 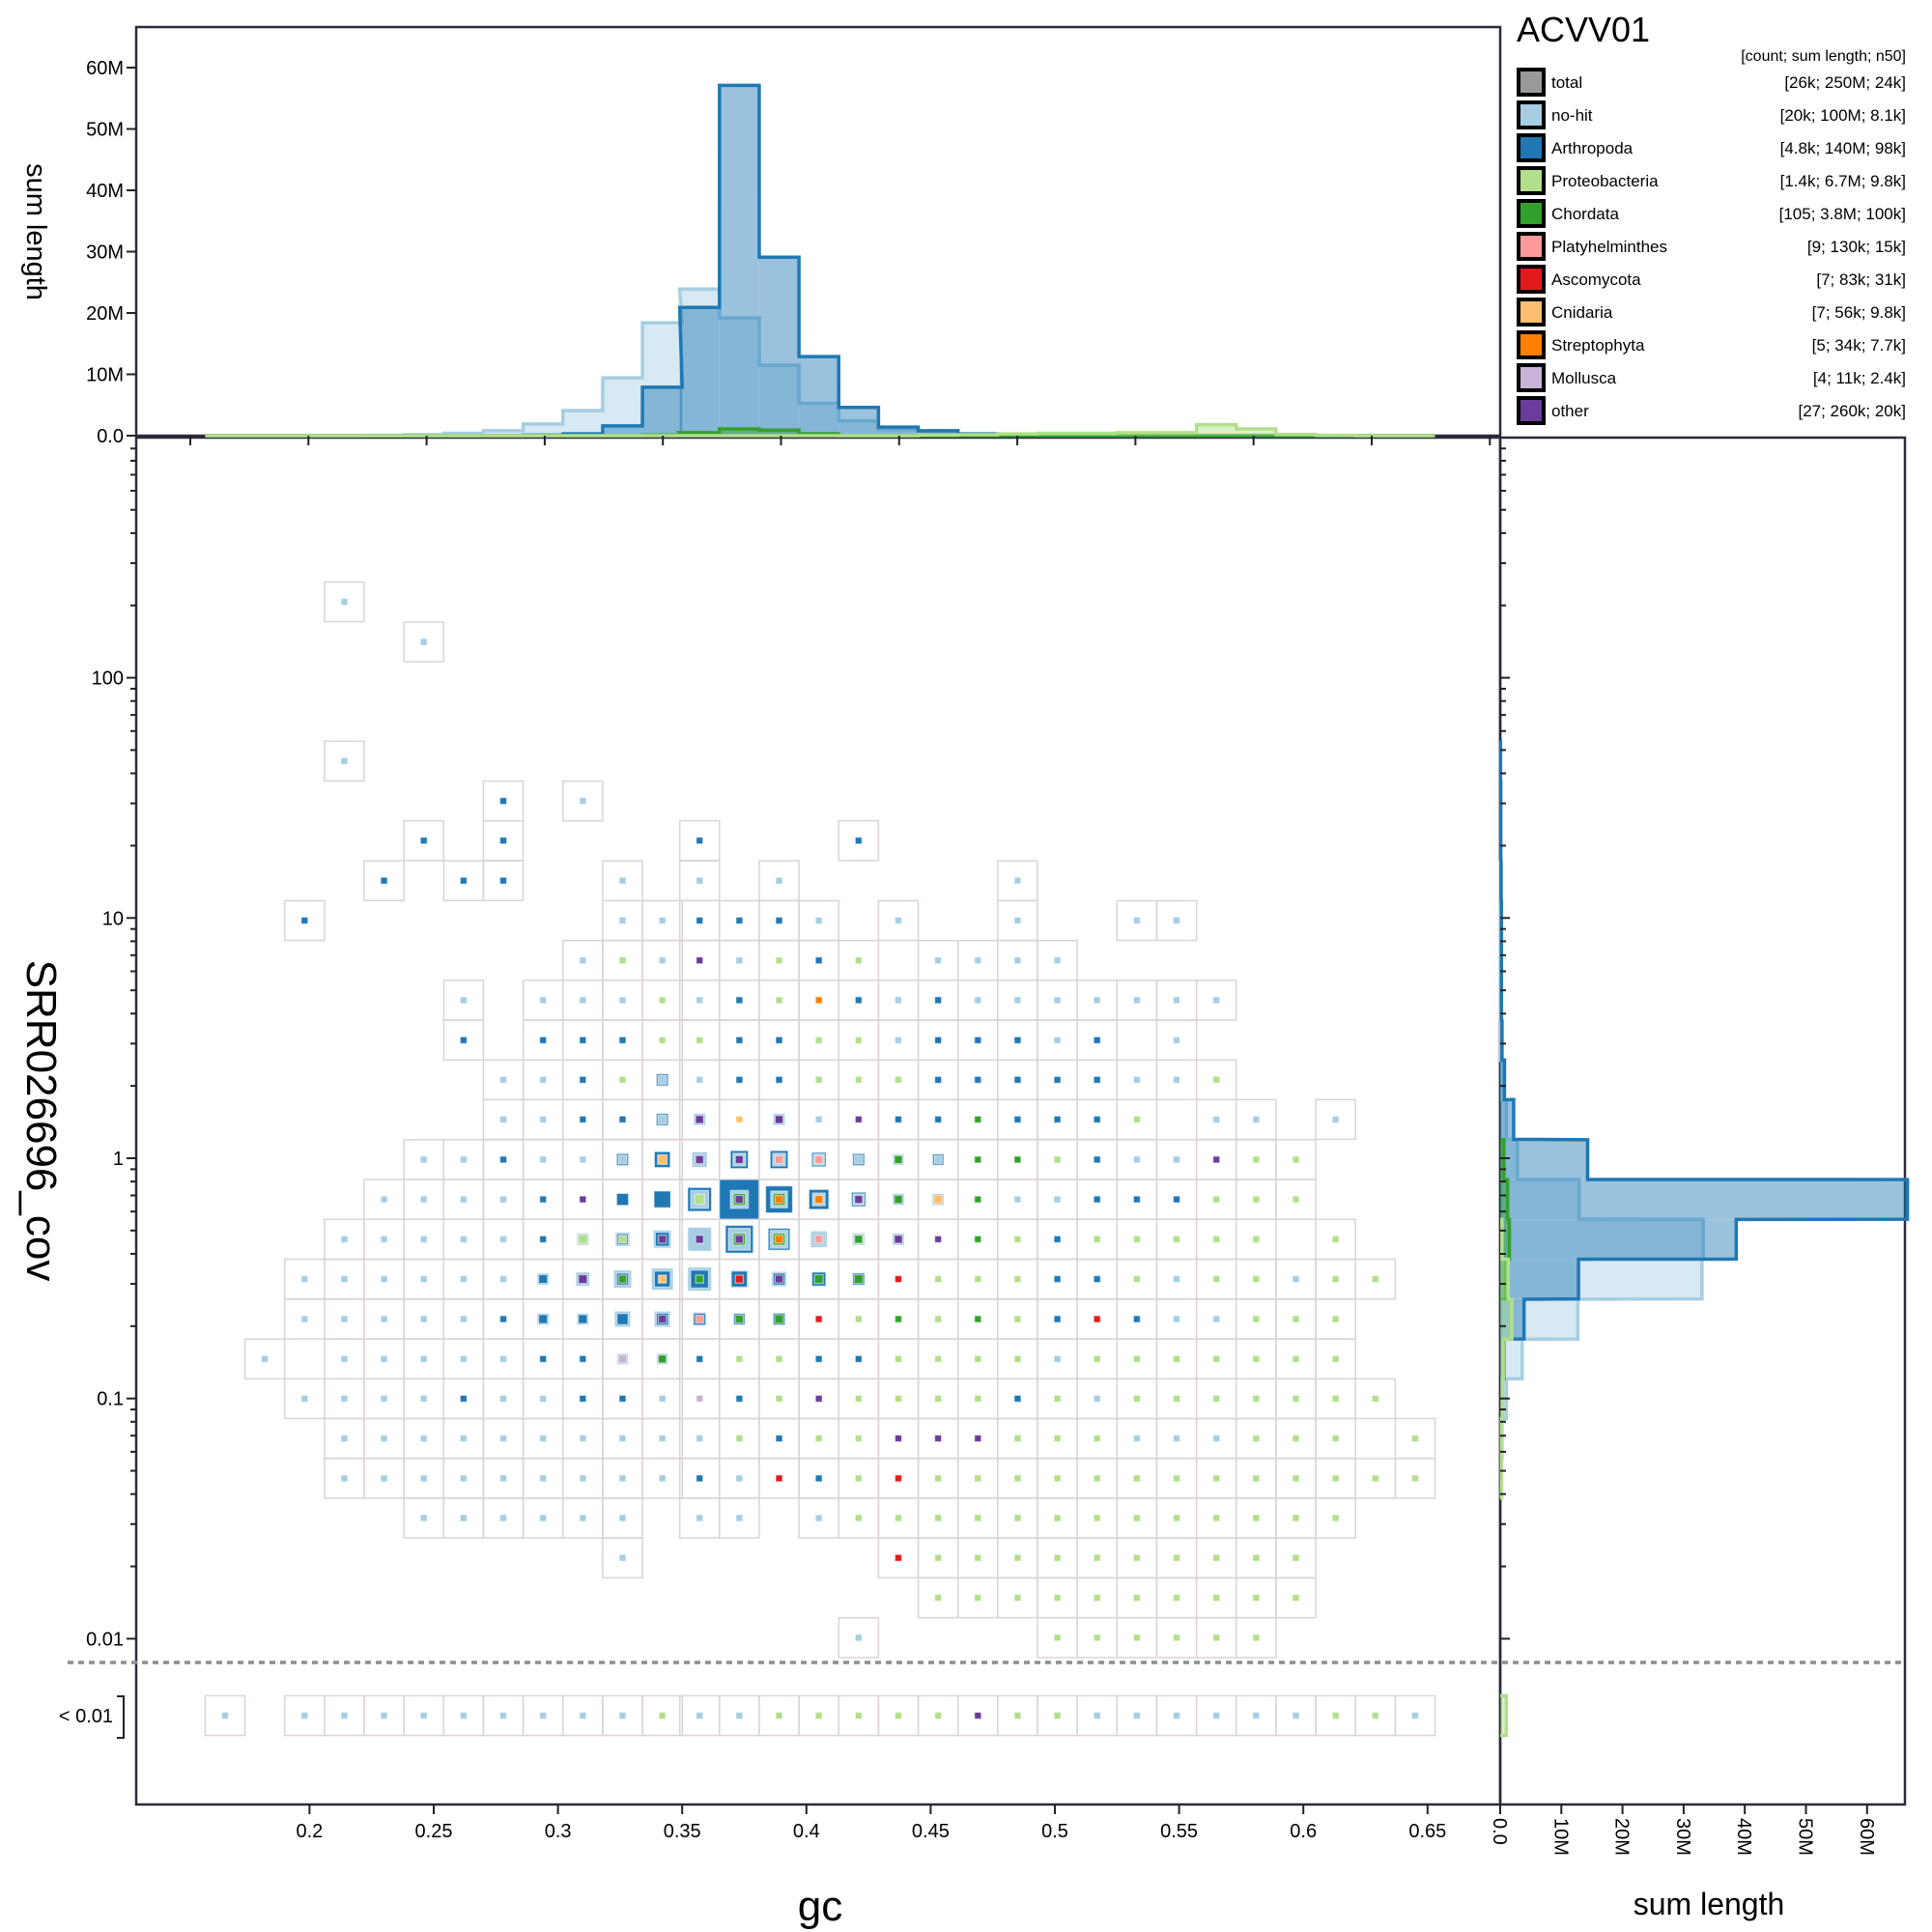 I want to click on legend-entry-platyhelminthes: Platyhelminthes [9; 130k; 15k], so click(x=1711, y=246).